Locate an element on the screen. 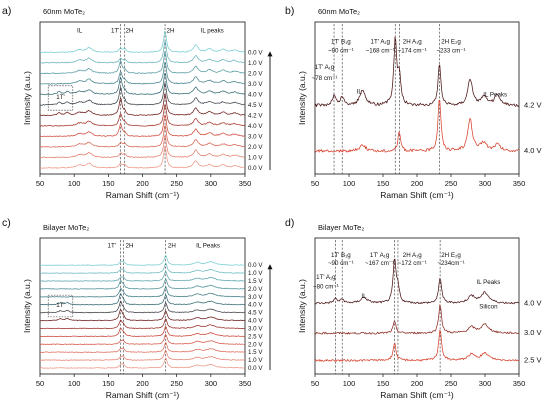 This screenshot has height=416, width=550. peak-annotation: IL peaks is located at coordinates (212, 31).